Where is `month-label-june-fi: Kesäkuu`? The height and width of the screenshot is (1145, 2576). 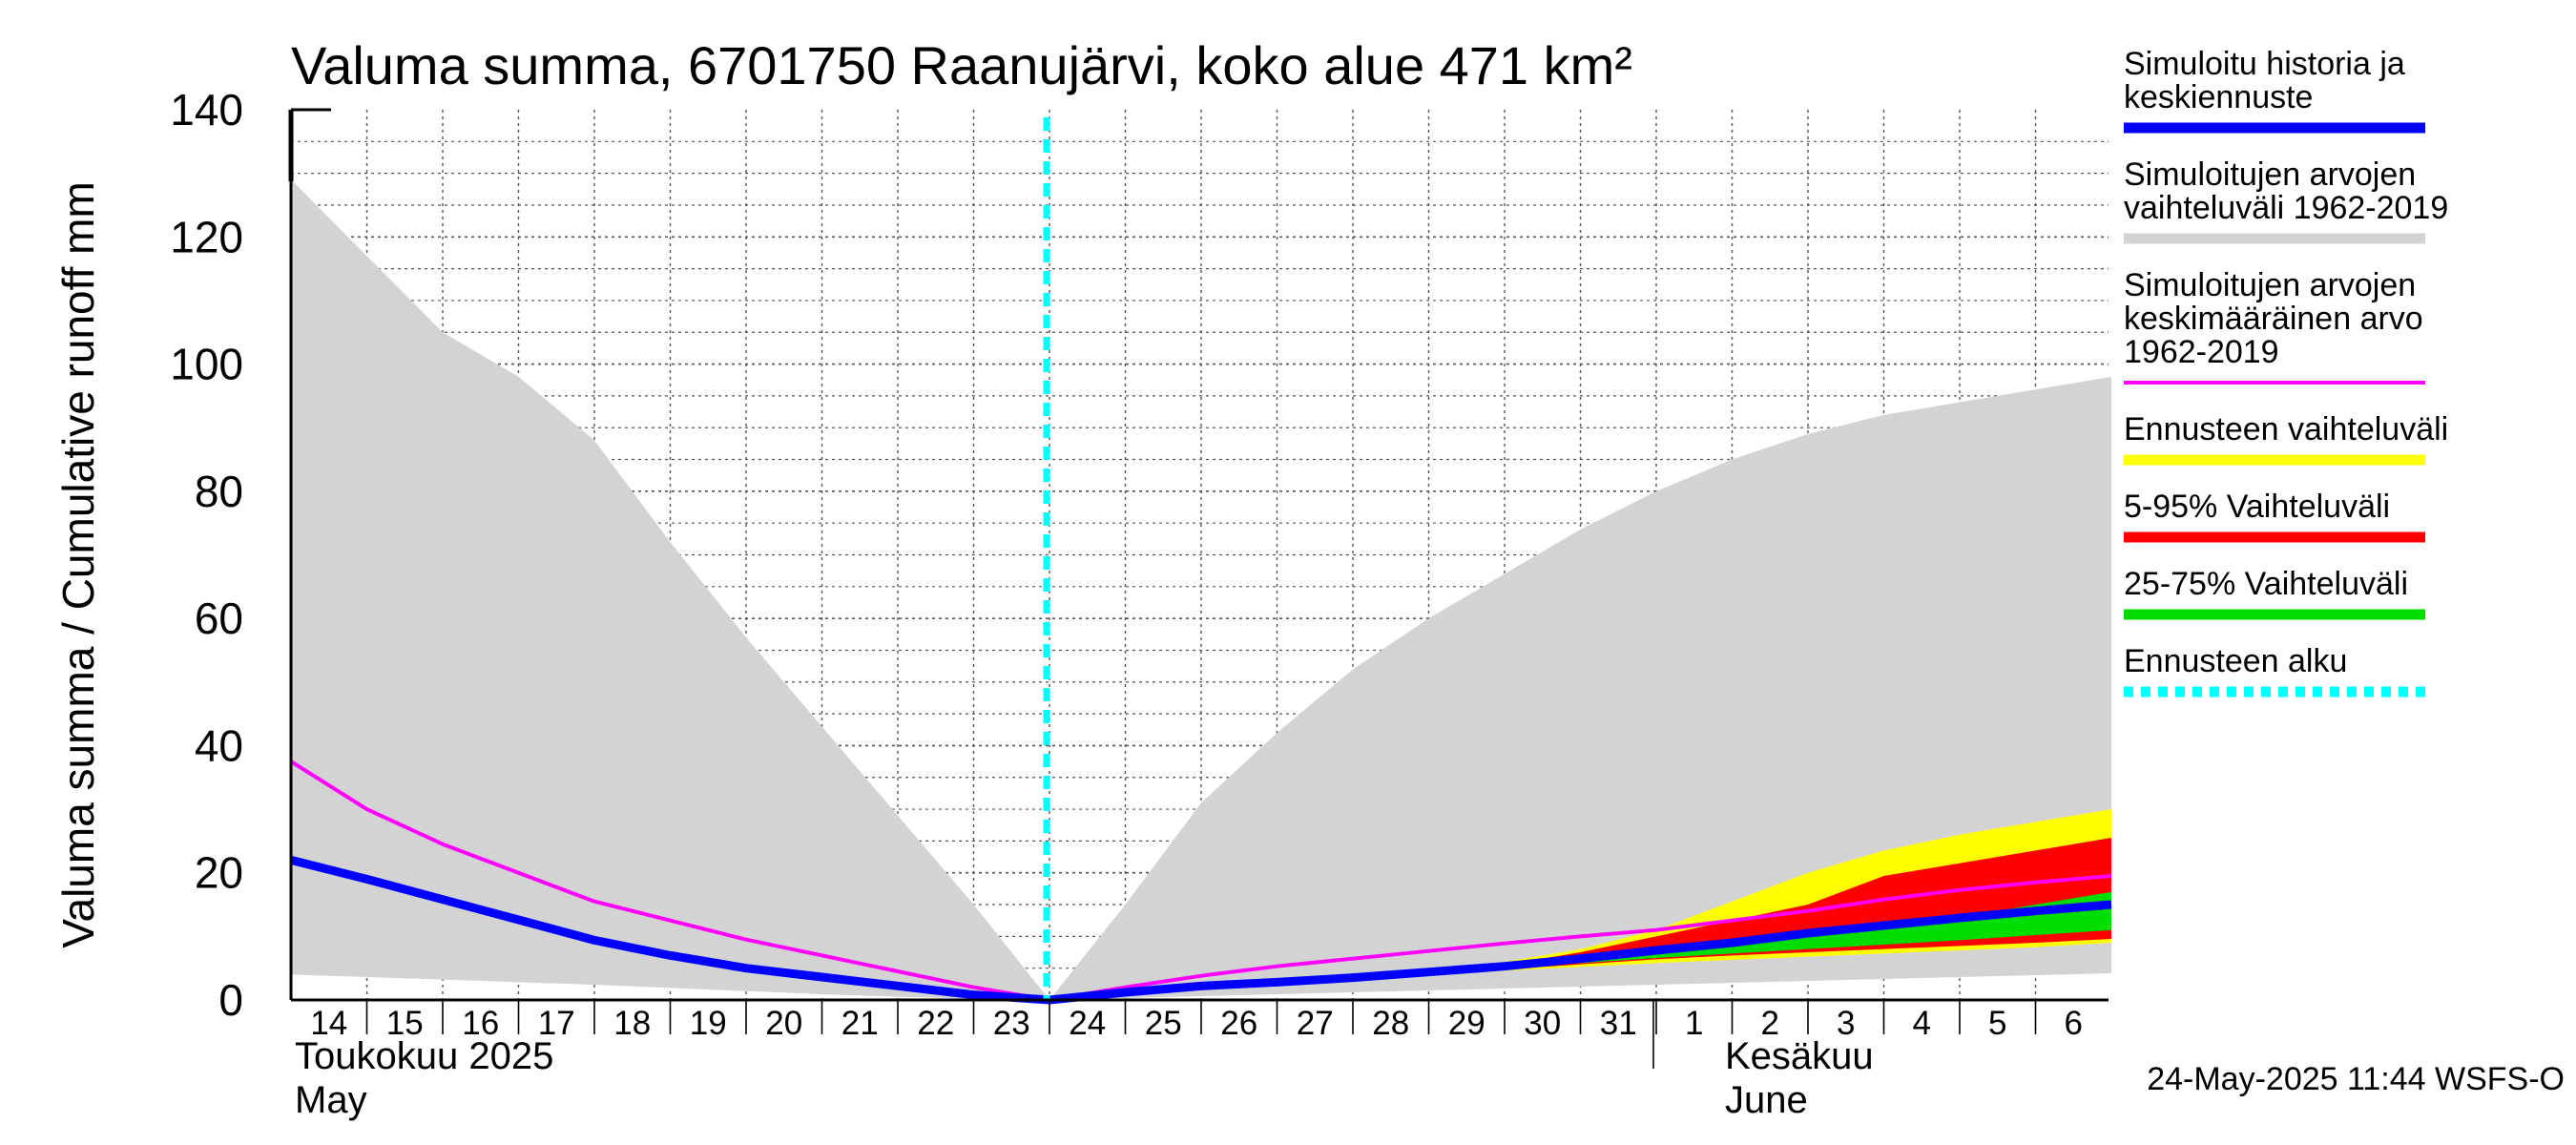 month-label-june-fi: Kesäkuu is located at coordinates (1799, 1056).